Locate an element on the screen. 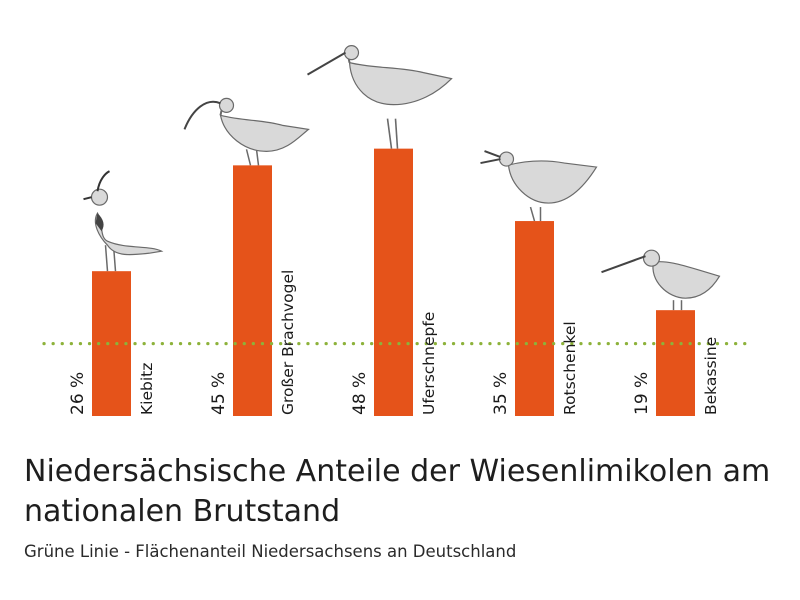 This screenshot has height=600, width=800. category-label-1: Kiebitz is located at coordinates (147, 389).